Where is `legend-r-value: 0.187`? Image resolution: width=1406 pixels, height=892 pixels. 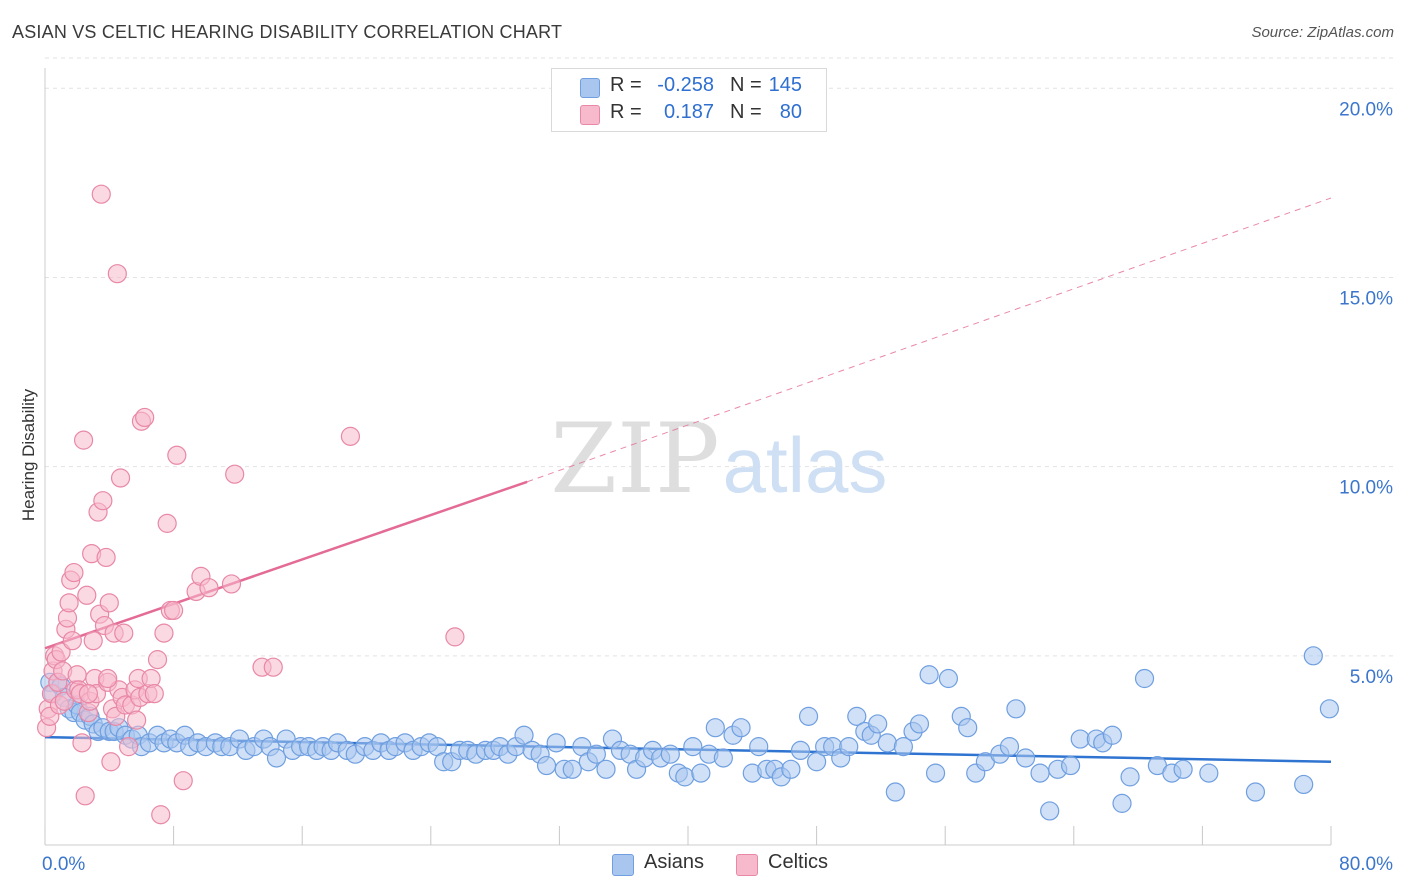
legend-r-value: 0.187 is located at coordinates (688, 112).